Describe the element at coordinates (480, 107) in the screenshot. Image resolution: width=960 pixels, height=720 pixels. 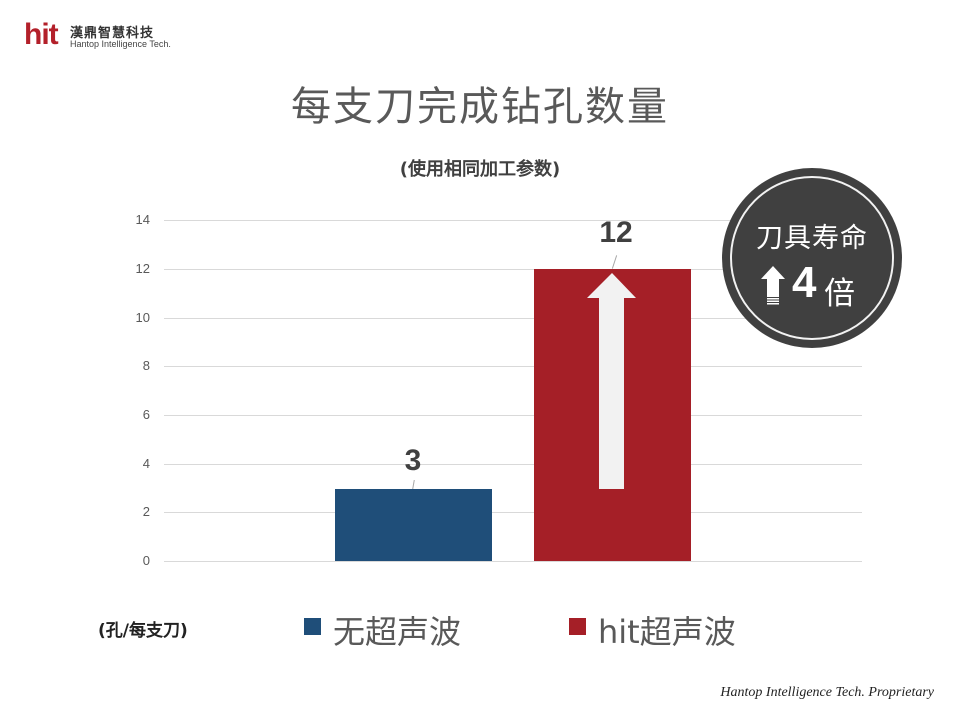
I see `chart-title: 每支刀完成钻孔数量` at that location.